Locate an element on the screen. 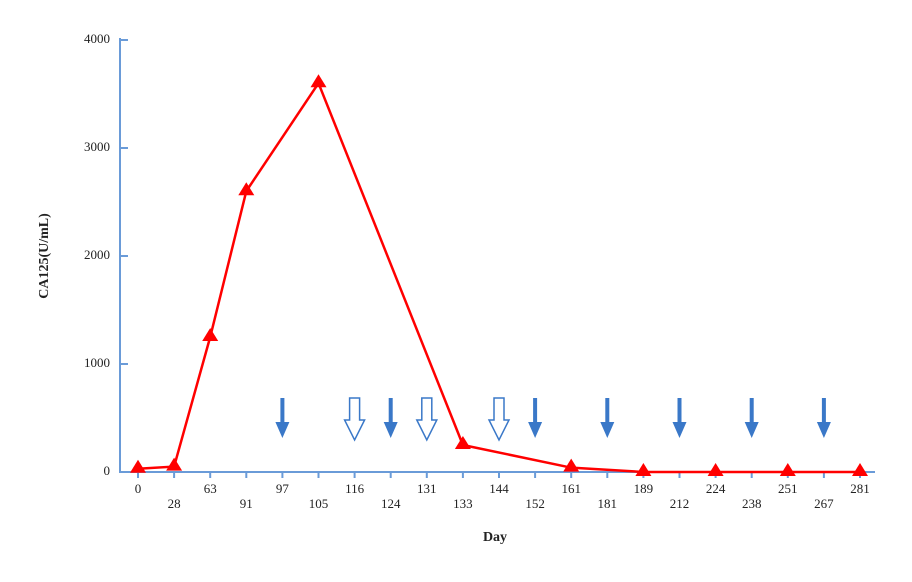  x-tick-label: 28 is located at coordinates (174, 503).